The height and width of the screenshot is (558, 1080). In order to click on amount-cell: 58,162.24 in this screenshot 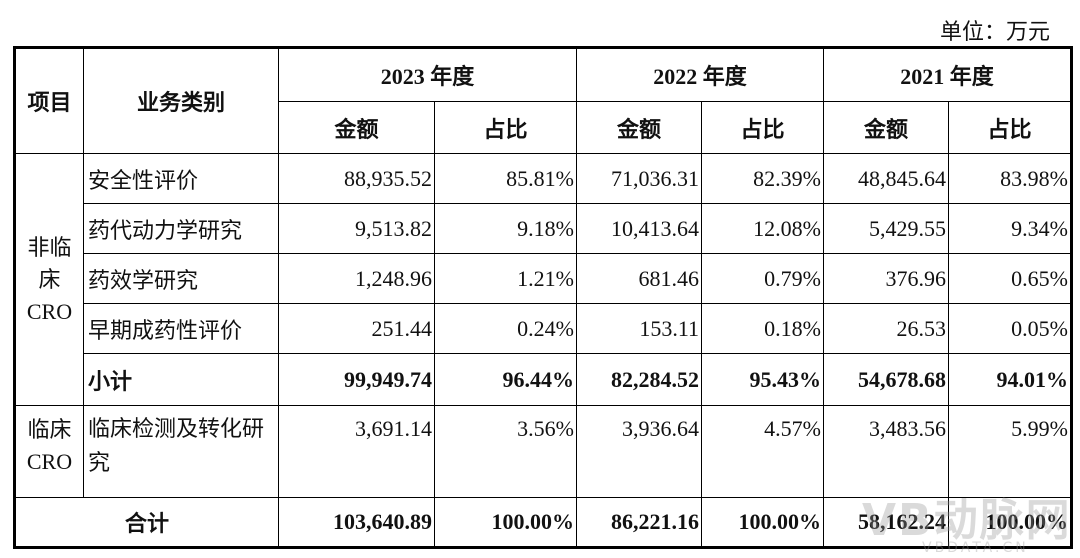, I will do `click(886, 522)`.